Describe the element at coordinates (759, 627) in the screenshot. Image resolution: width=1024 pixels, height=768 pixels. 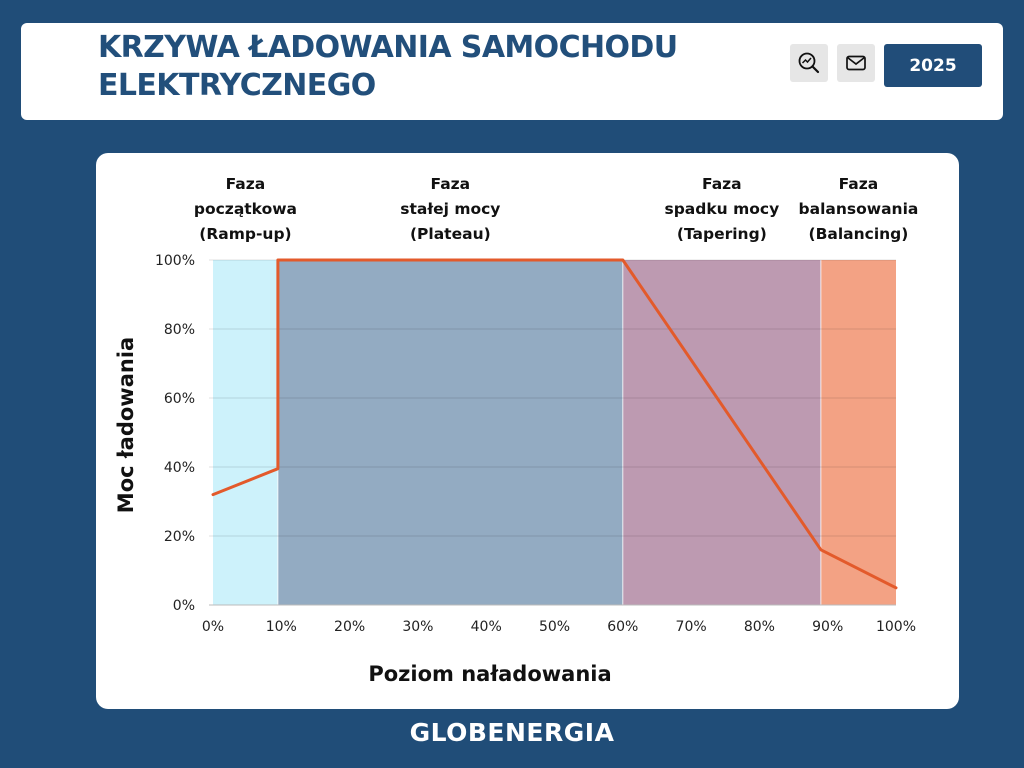
I see `x-tick-label: 80%` at that location.